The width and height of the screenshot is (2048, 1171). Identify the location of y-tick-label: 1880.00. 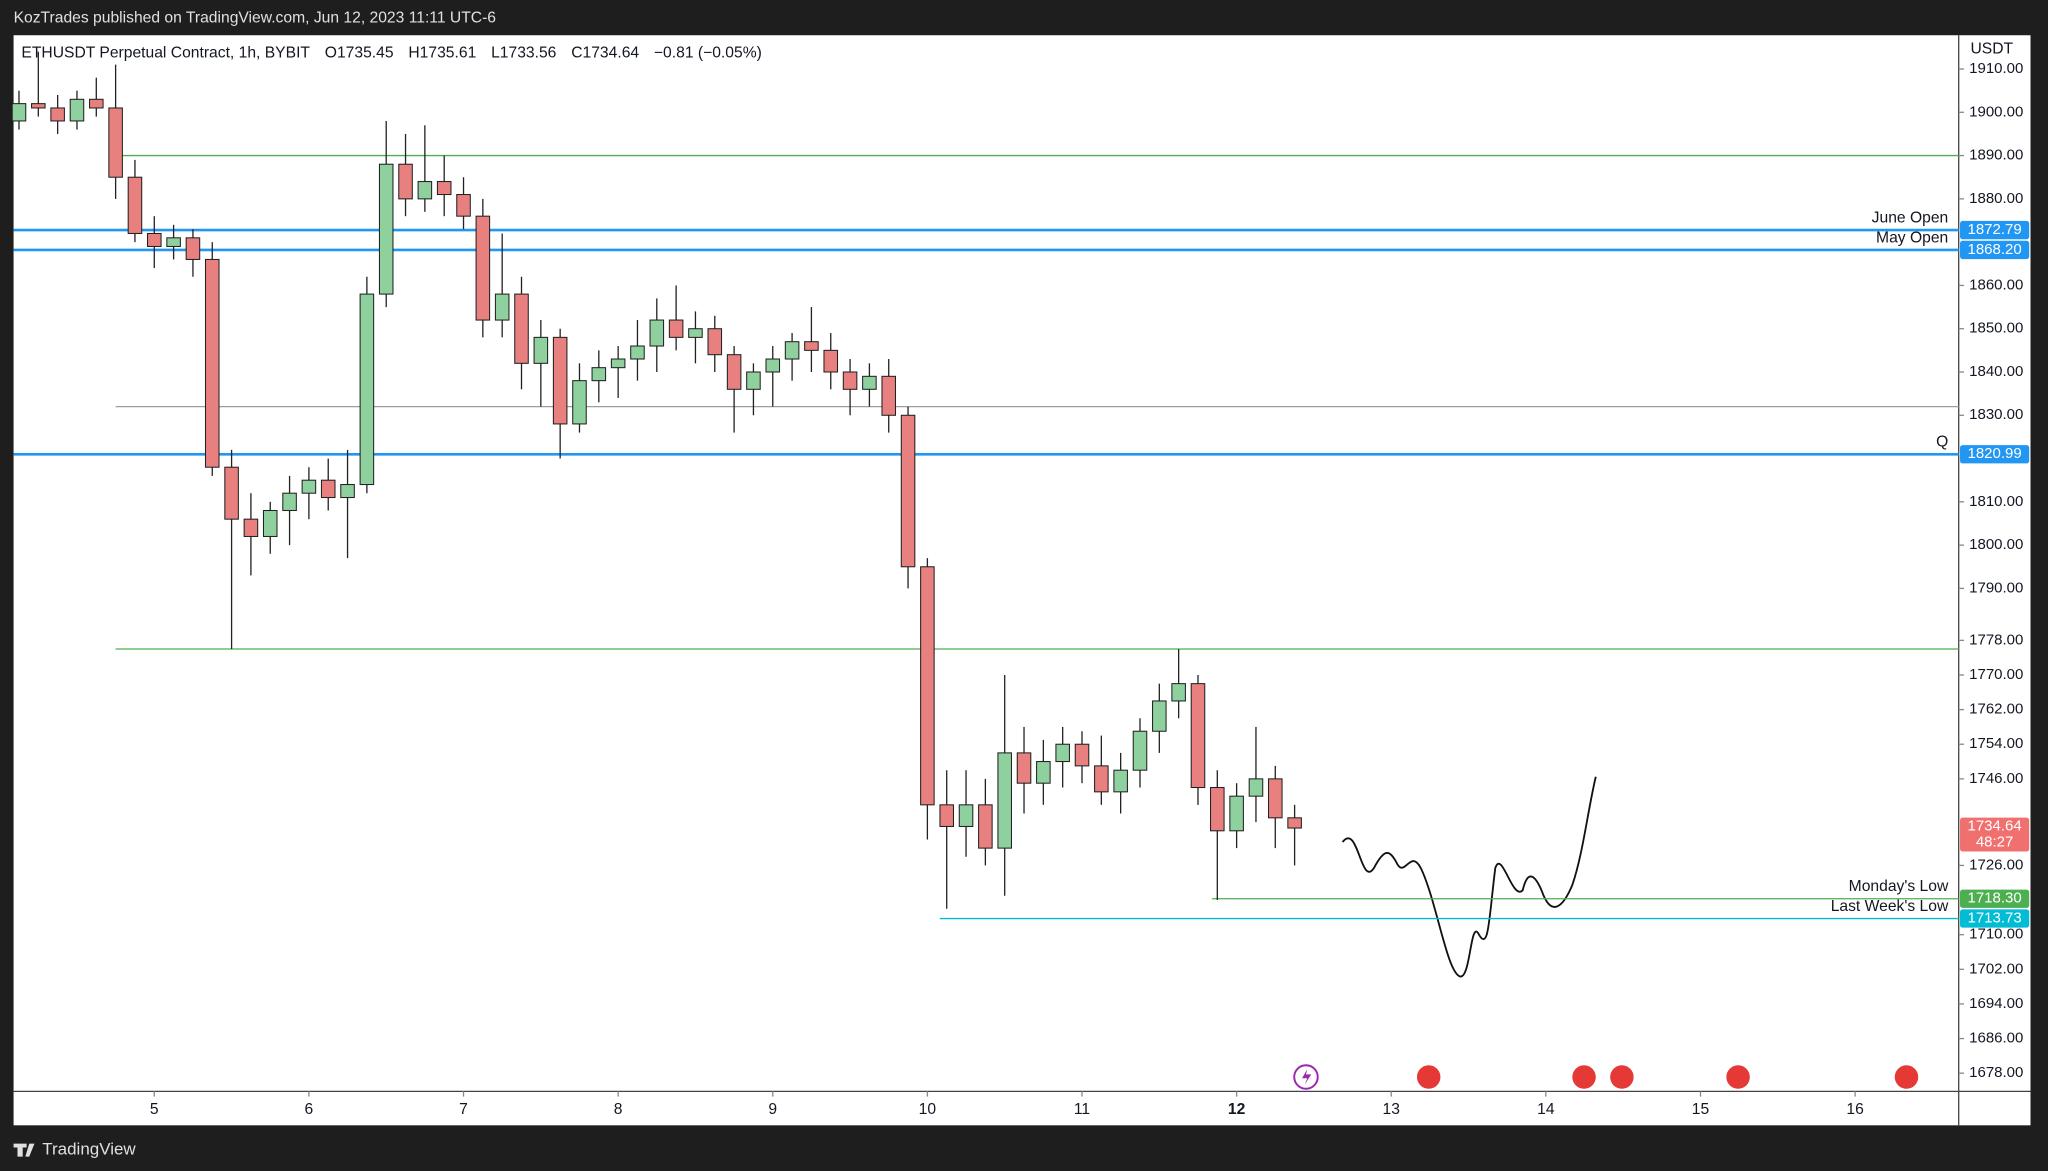
(1996, 198).